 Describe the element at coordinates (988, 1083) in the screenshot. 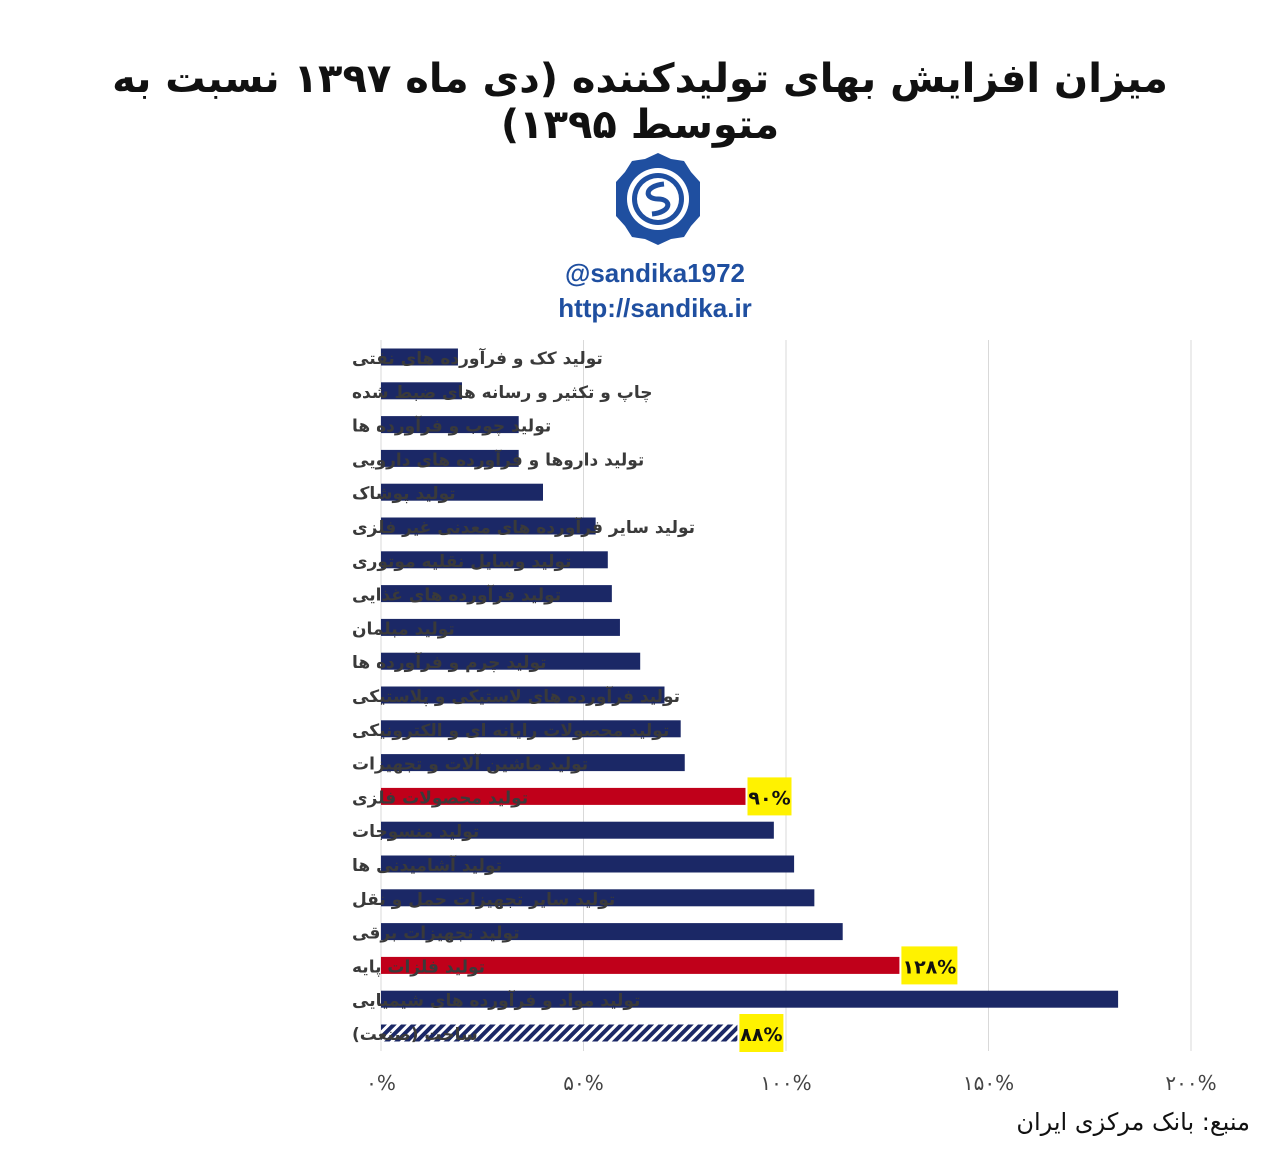

I see `x-tick-label: ۱۵۰%` at that location.